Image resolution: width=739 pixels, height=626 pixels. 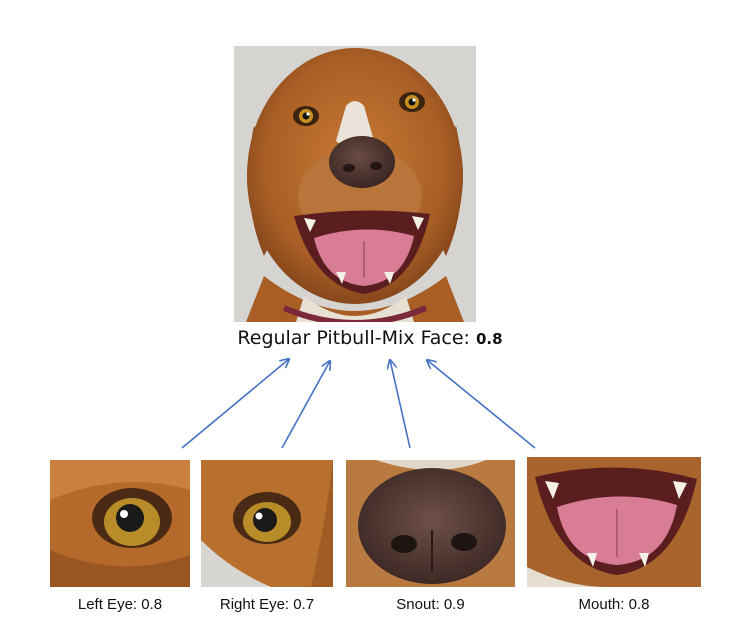 I want to click on mouth-photo, so click(x=614, y=522).